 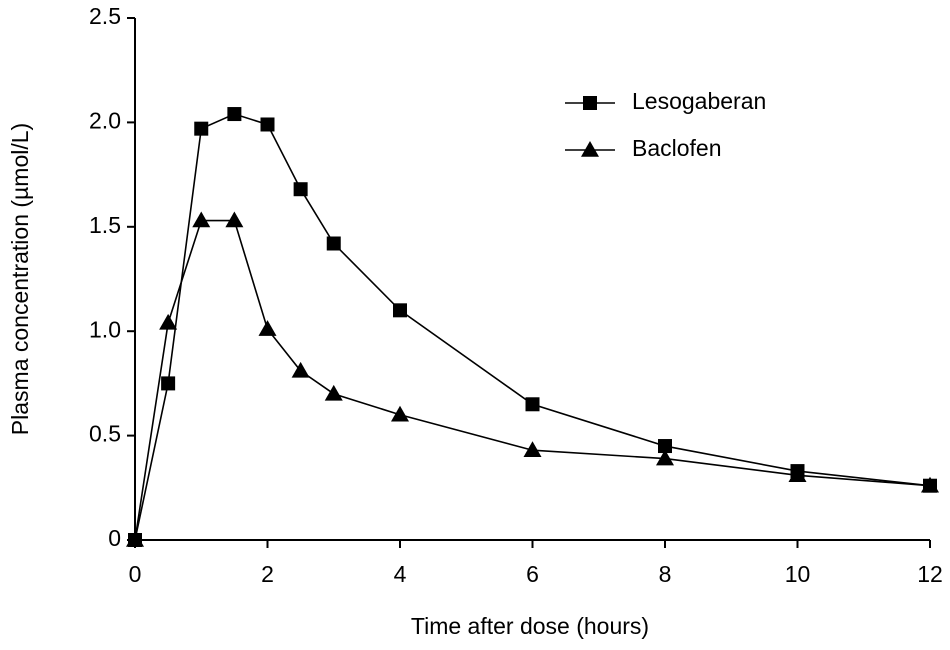 What do you see at coordinates (105, 16) in the screenshot?
I see `y-tick-label: 2.5` at bounding box center [105, 16].